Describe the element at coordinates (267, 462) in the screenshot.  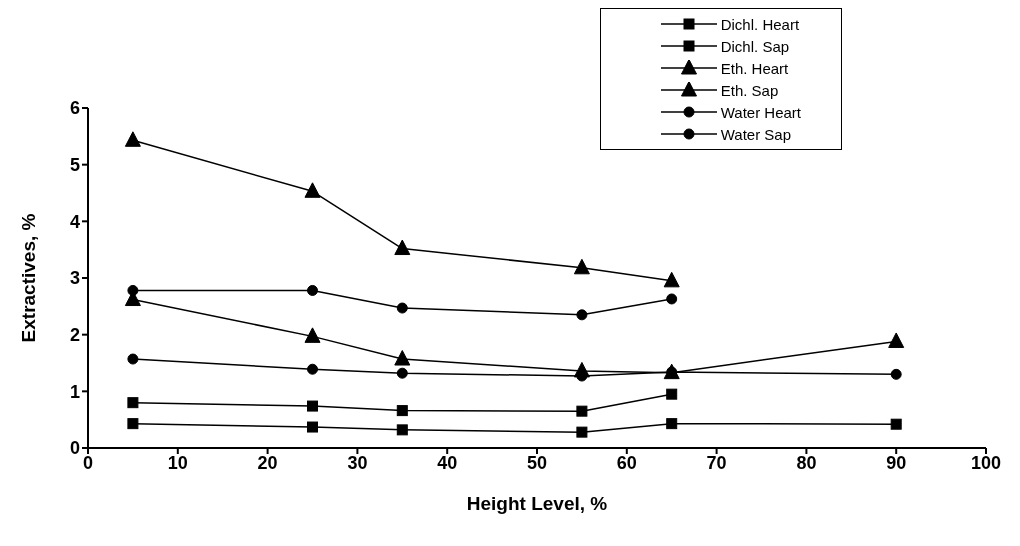
I see `x-tick-label: 20` at that location.